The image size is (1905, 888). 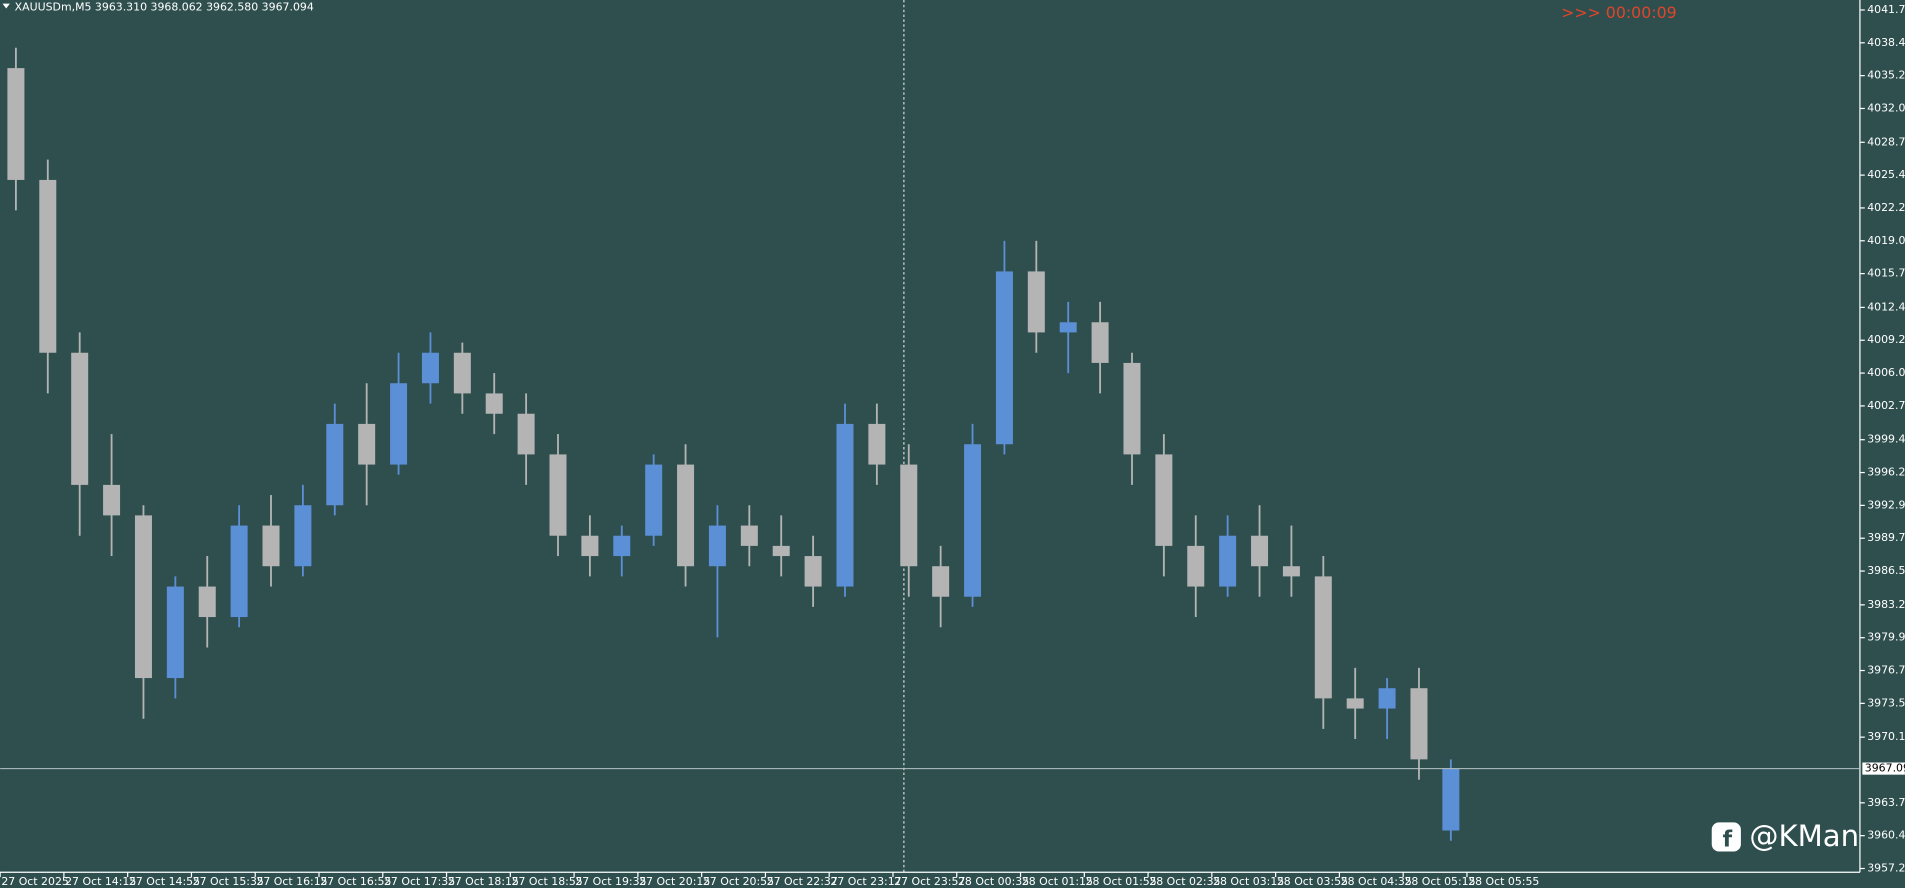 What do you see at coordinates (1886, 504) in the screenshot?
I see `y-tick-label: 3992.985` at bounding box center [1886, 504].